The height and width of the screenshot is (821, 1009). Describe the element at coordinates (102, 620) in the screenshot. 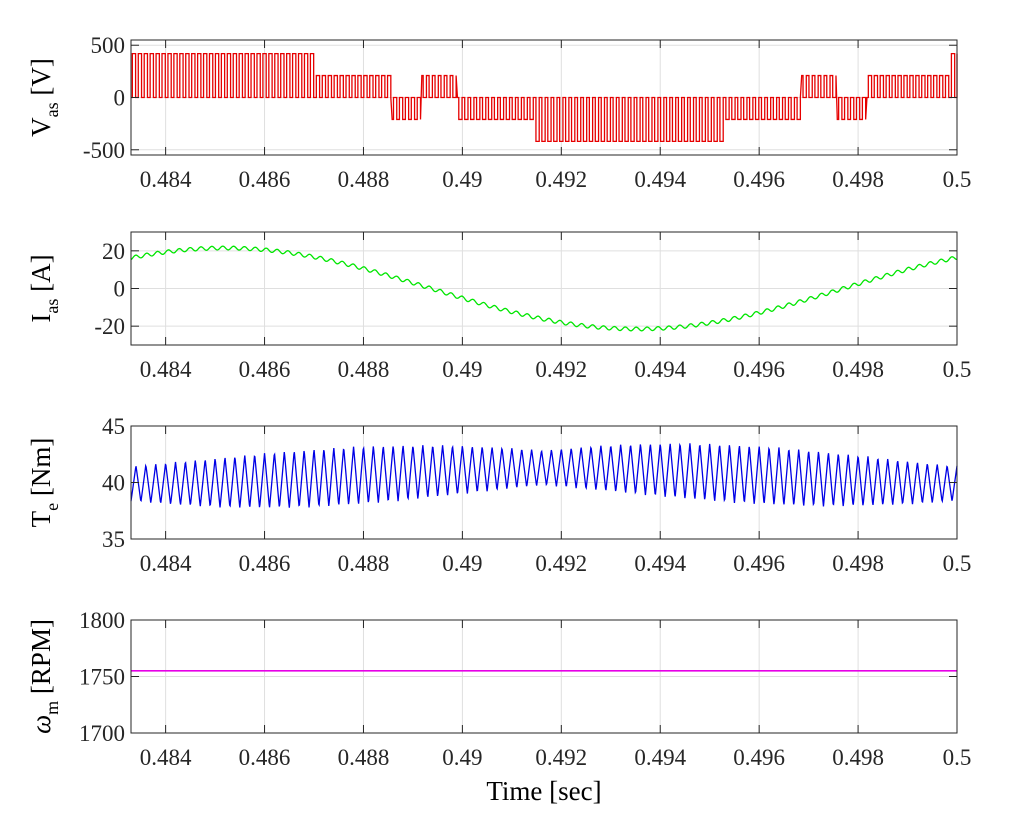

I see `y-tick-label: 1800` at that location.